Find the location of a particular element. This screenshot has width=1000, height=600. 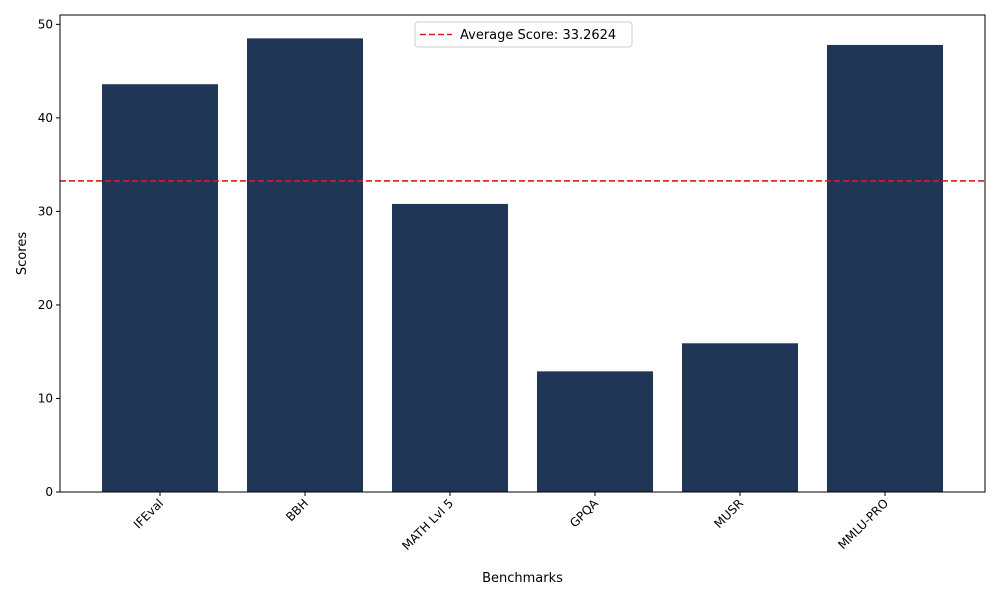

legend-box is located at coordinates (523, 34).